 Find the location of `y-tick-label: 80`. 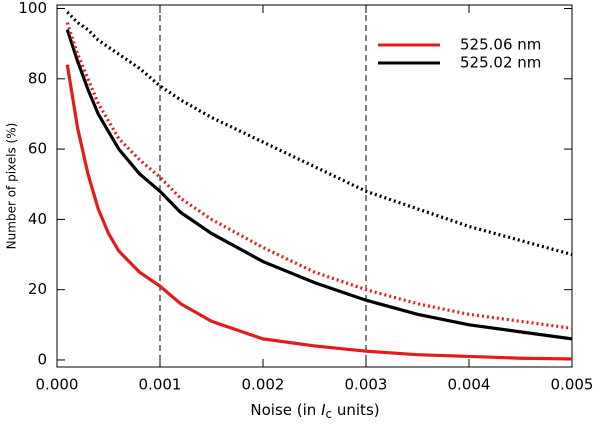

y-tick-label: 80 is located at coordinates (37, 78).